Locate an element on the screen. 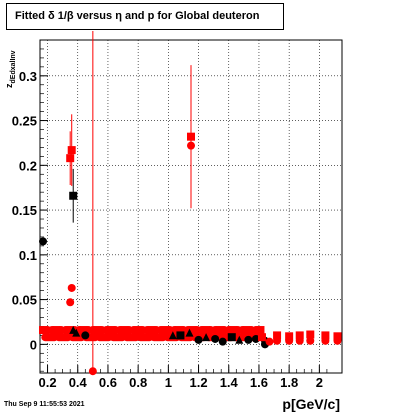 The width and height of the screenshot is (400, 414). x-tick-label: 1.6 is located at coordinates (259, 382).